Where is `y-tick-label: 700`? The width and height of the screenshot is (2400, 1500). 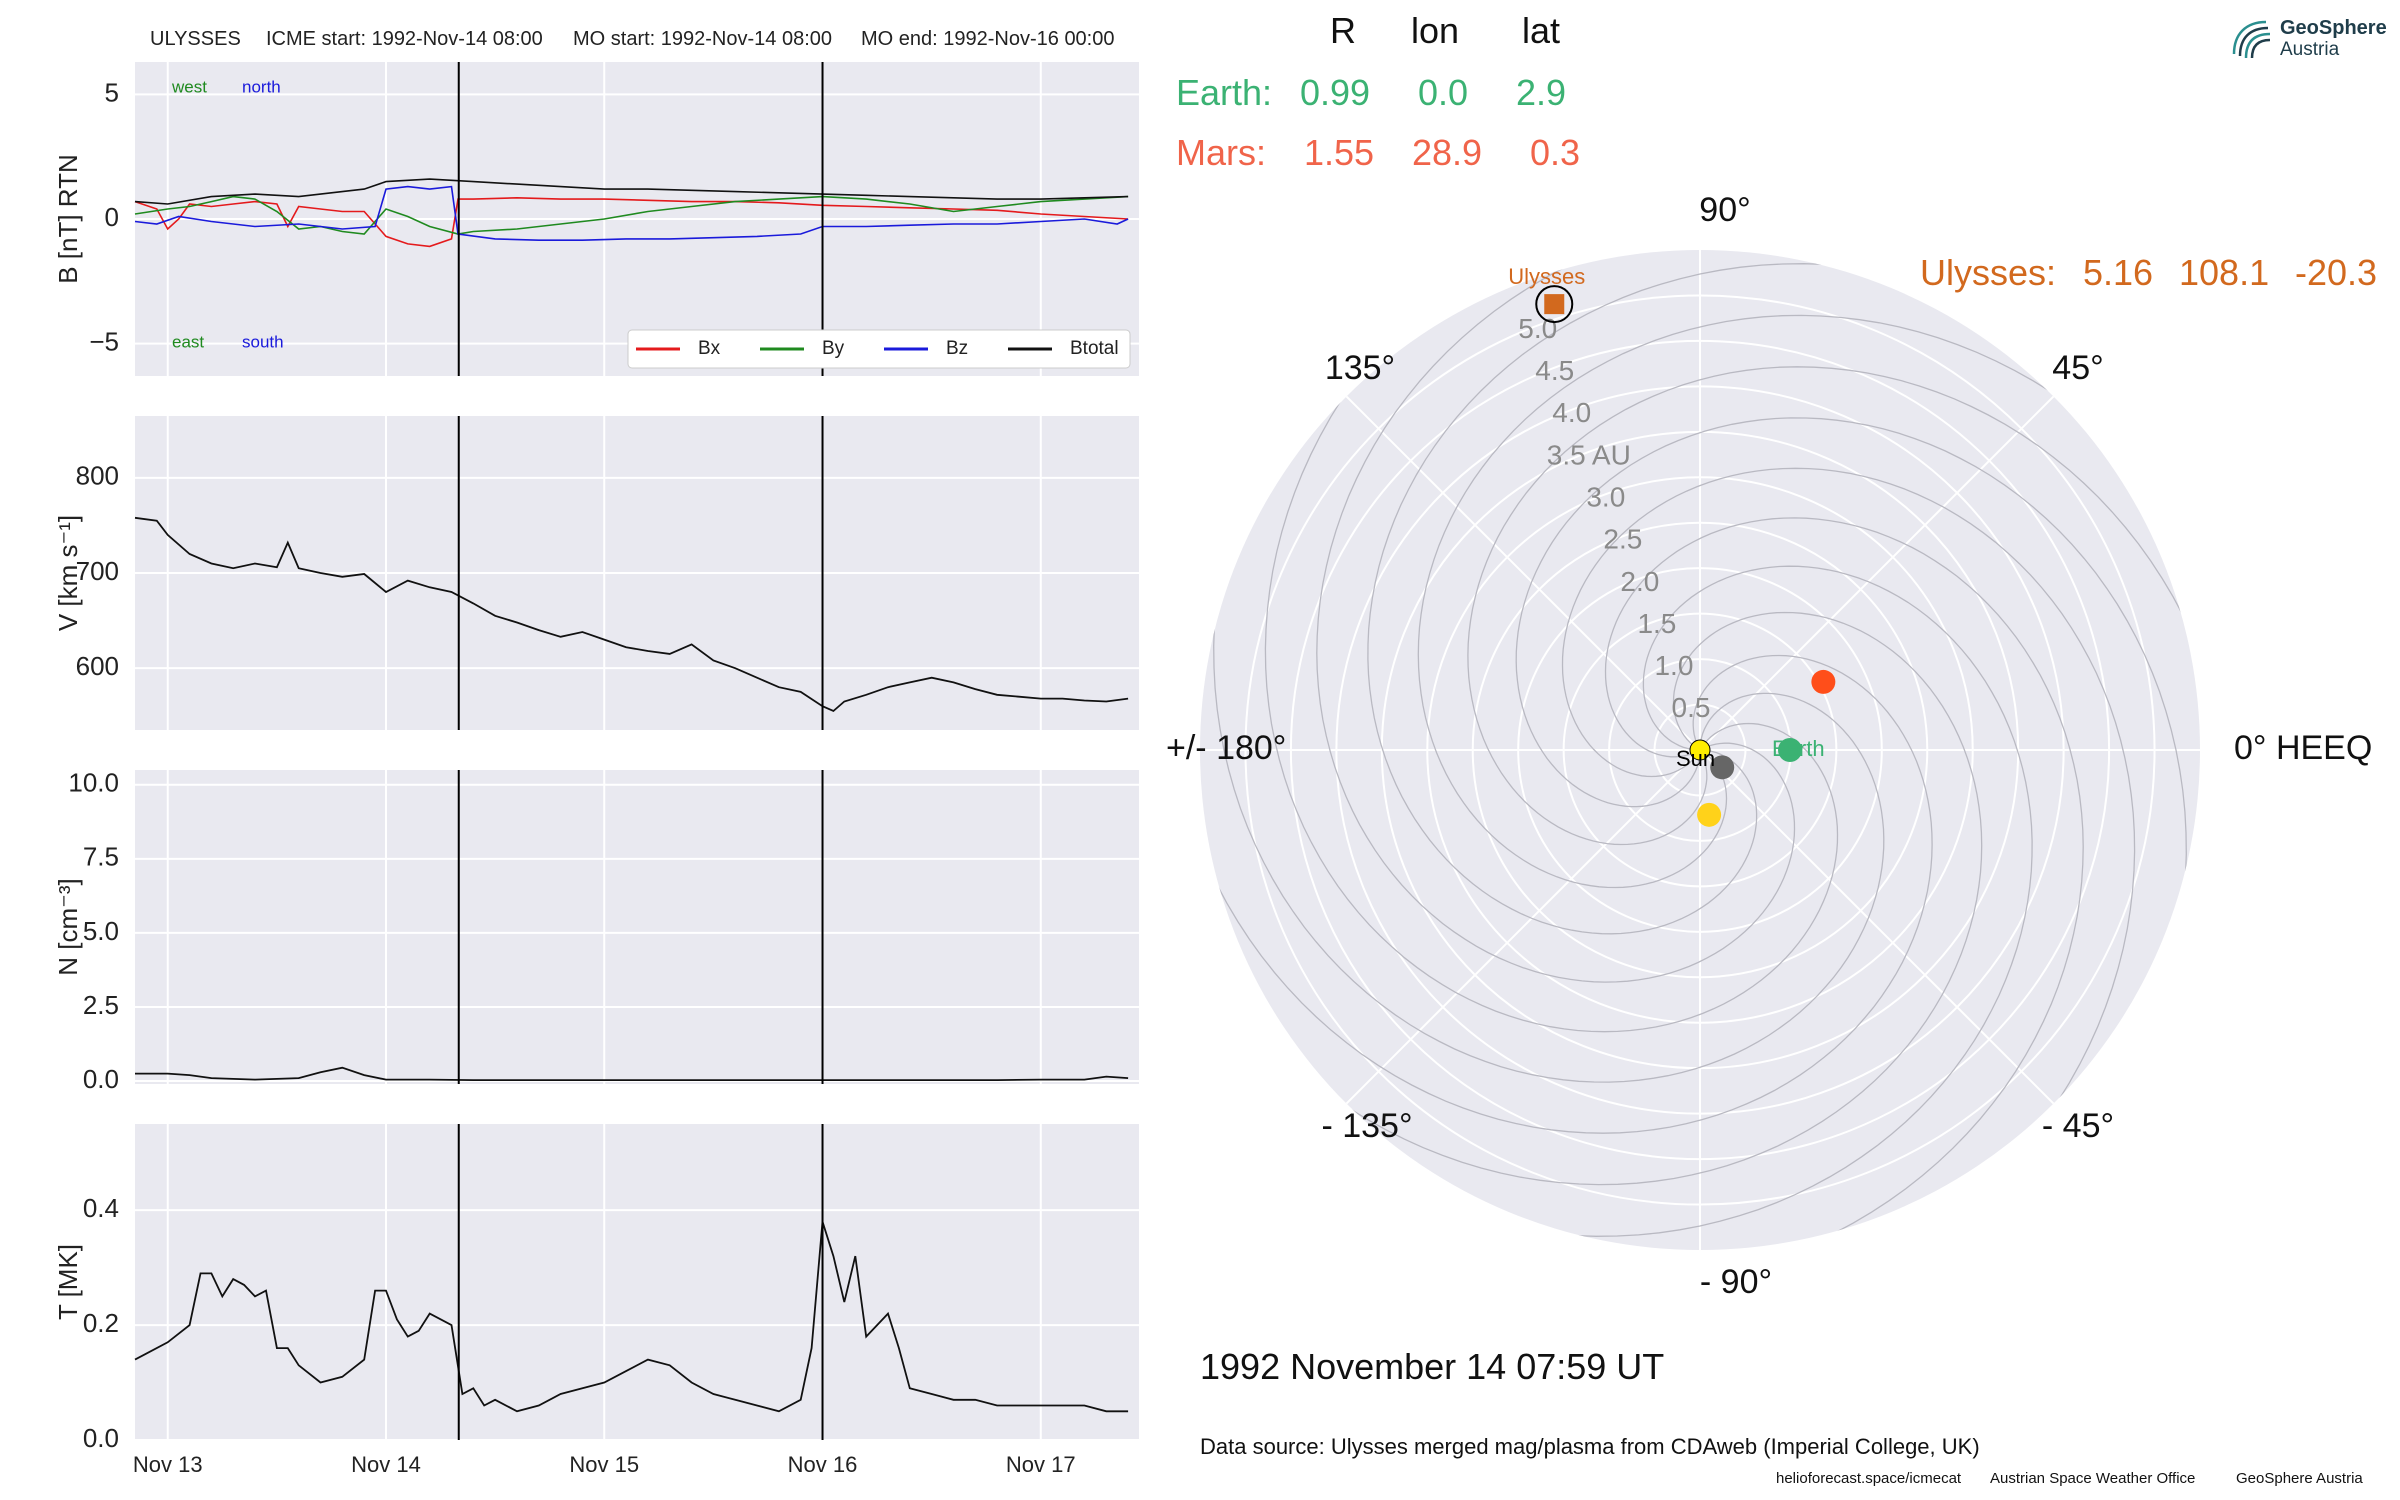 y-tick-label: 700 is located at coordinates (97, 571).